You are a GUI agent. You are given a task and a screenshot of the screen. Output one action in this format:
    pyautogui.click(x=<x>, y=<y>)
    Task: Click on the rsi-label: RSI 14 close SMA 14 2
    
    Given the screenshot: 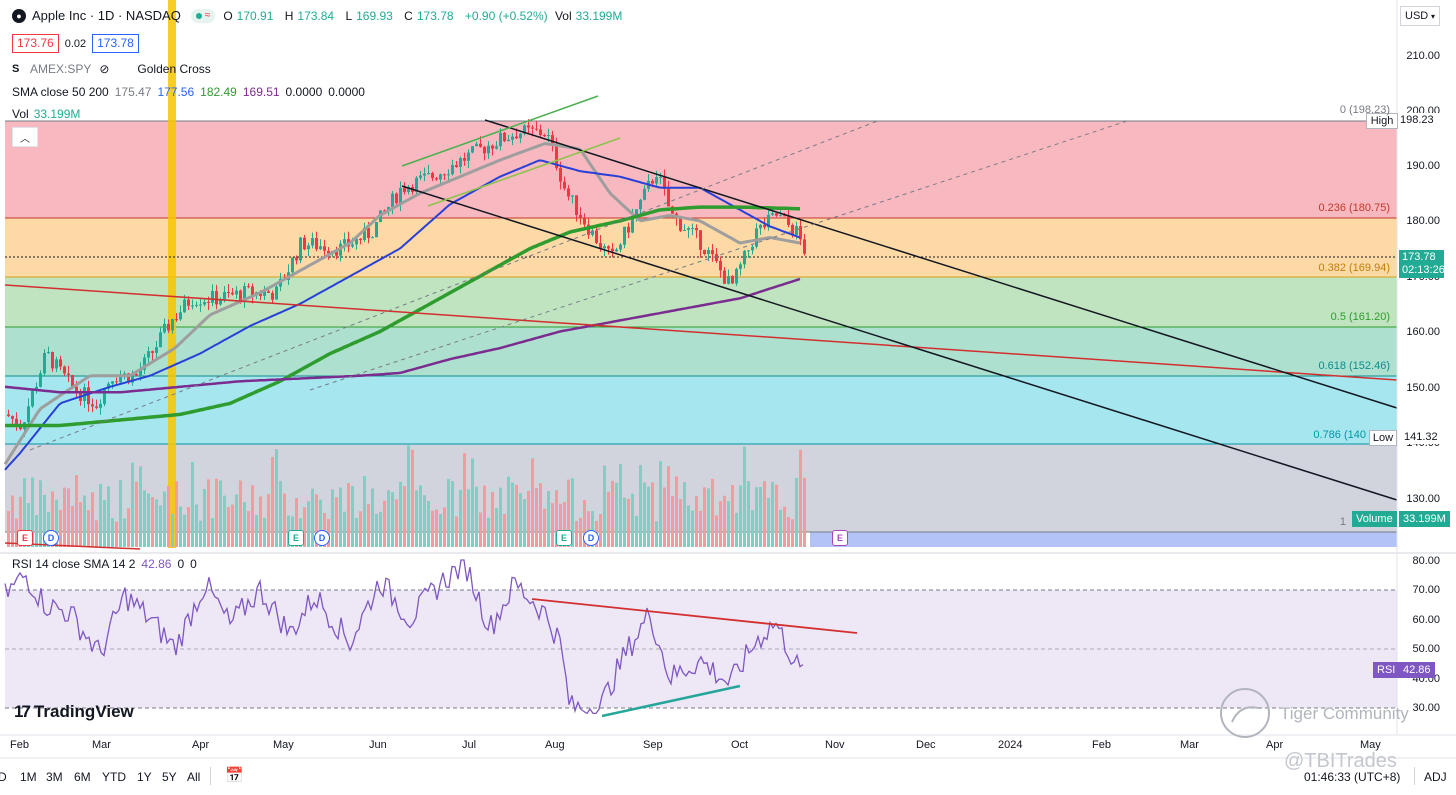 What is the action you would take?
    pyautogui.click(x=74, y=564)
    